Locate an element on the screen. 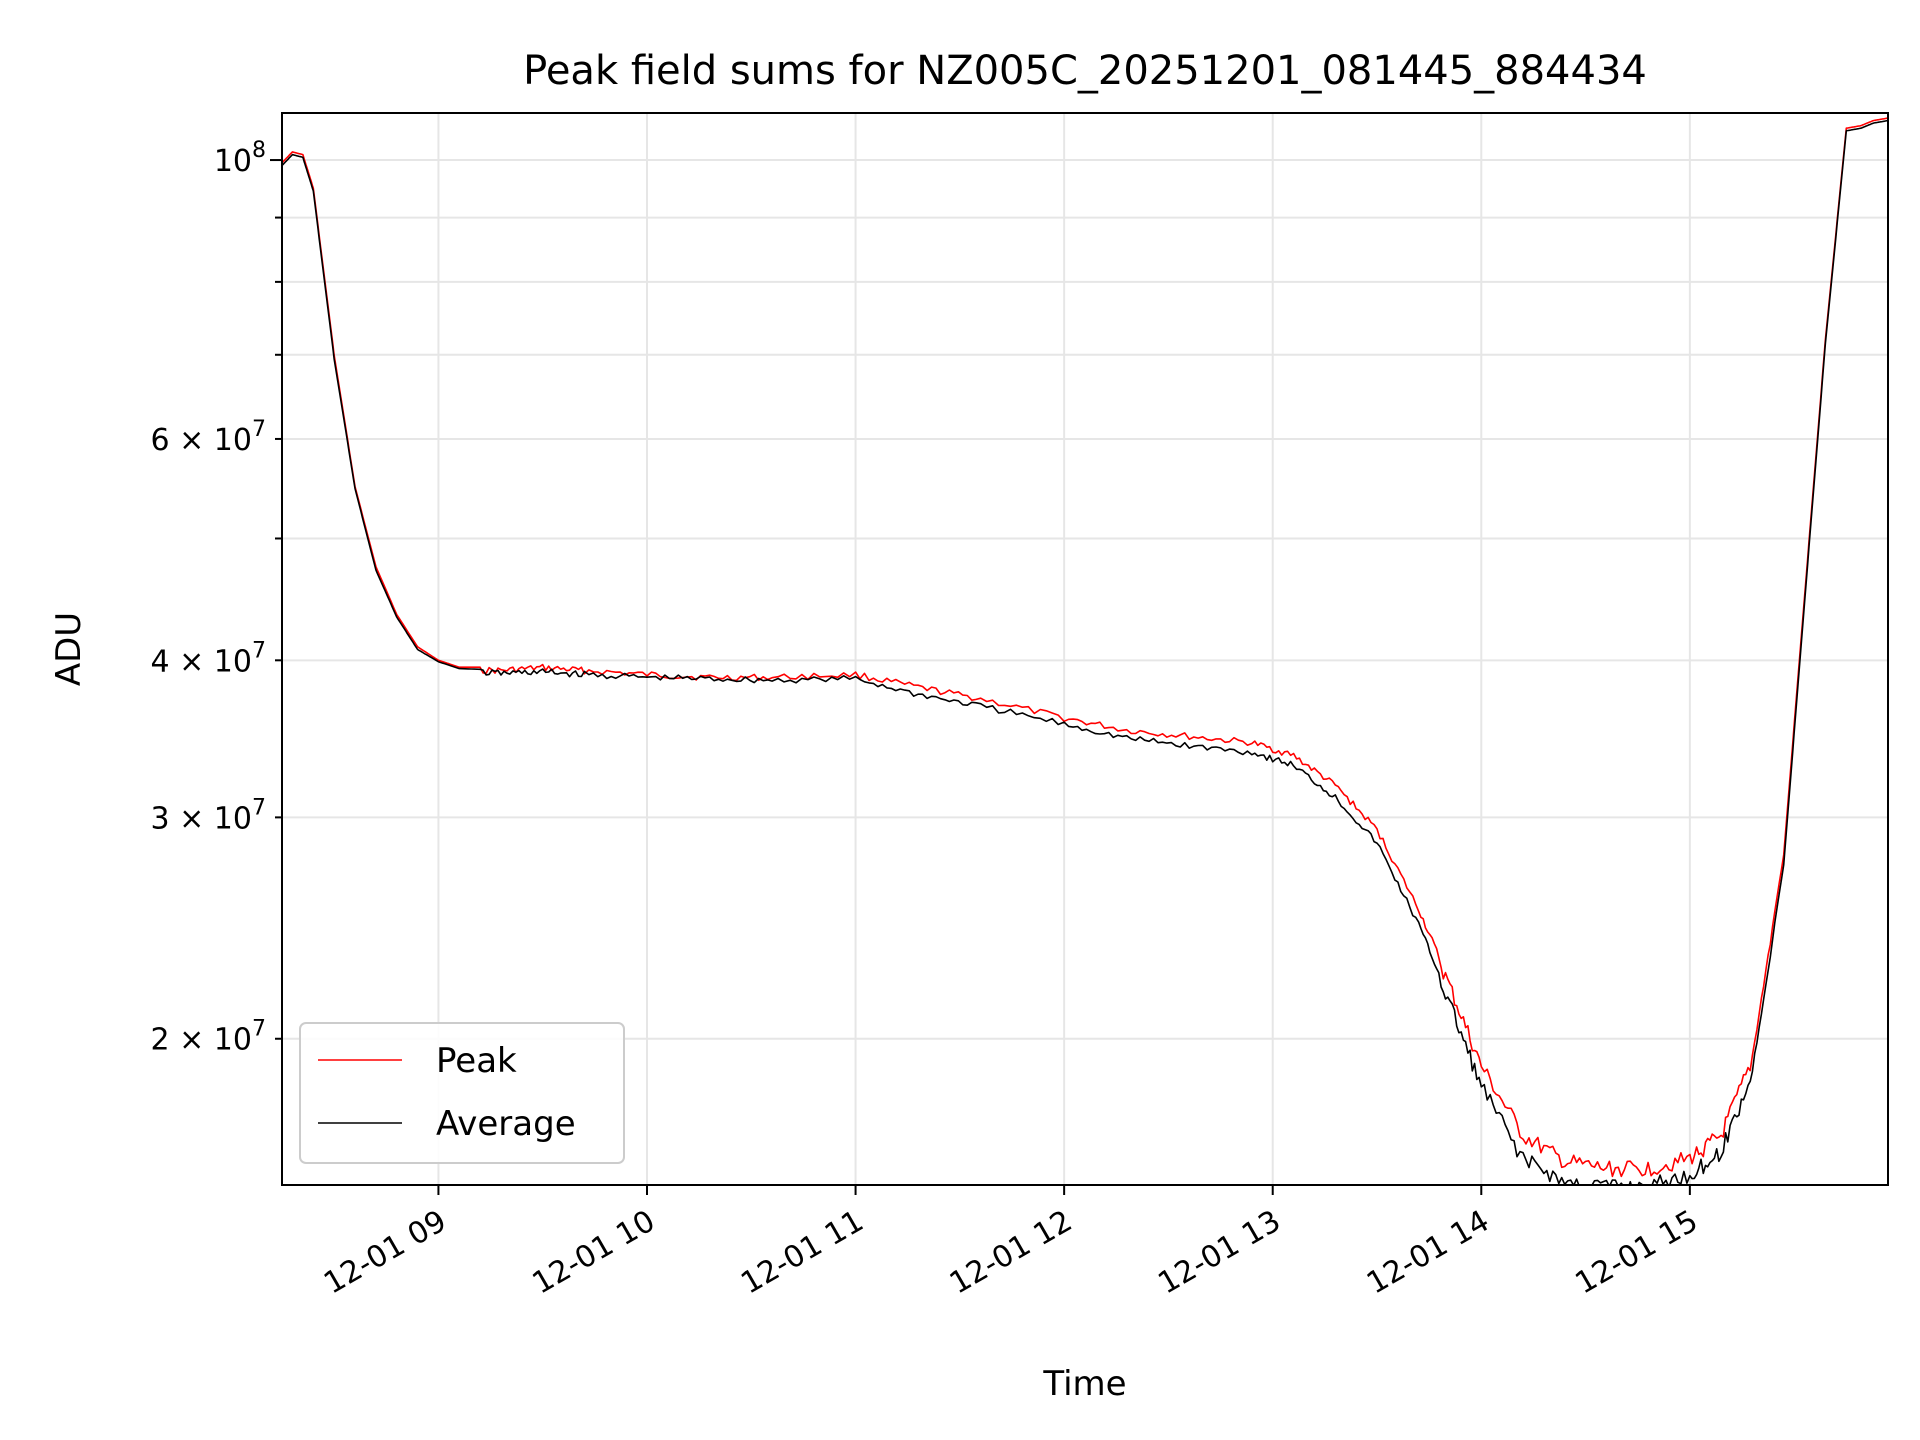 The image size is (1920, 1440). y-tick-mantissa: 2 × 10 is located at coordinates (201, 1040).